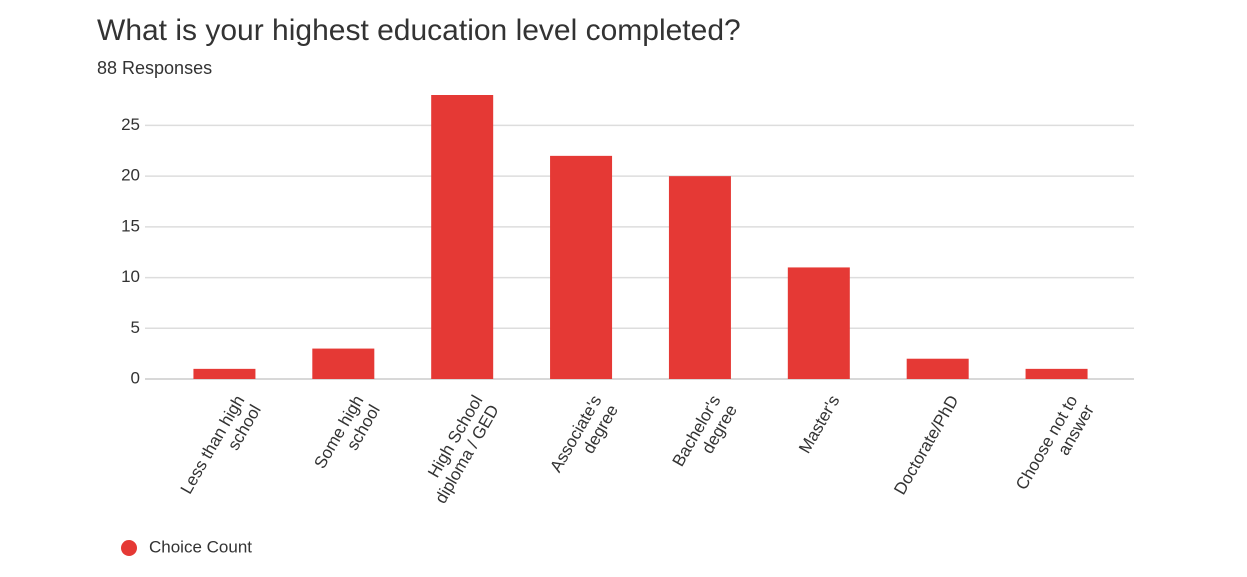  Describe the element at coordinates (130, 276) in the screenshot. I see `y-tick-label: 10` at that location.